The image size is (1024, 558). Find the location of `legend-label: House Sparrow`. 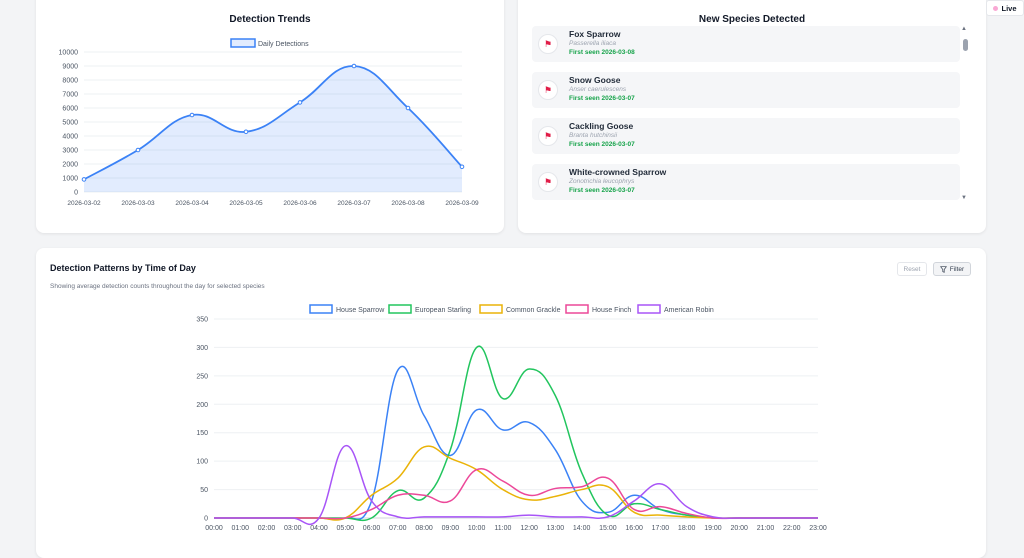

legend-label: House Sparrow is located at coordinates (360, 310).